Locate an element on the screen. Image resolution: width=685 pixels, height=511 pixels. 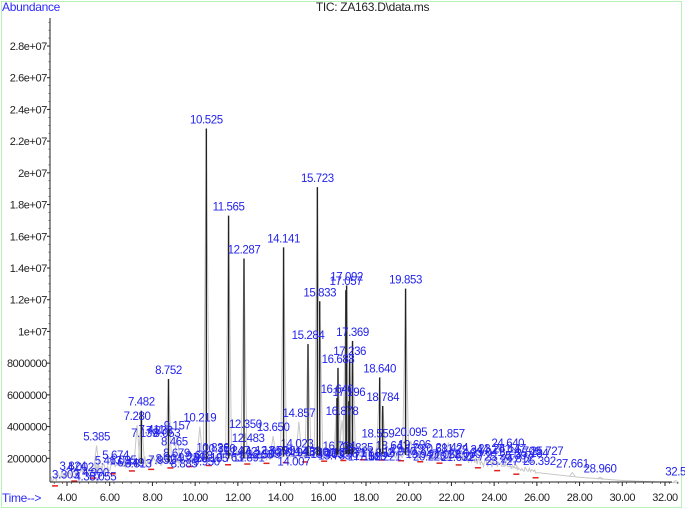
crowded-peak-label: 24.147 is located at coordinates (509, 449).